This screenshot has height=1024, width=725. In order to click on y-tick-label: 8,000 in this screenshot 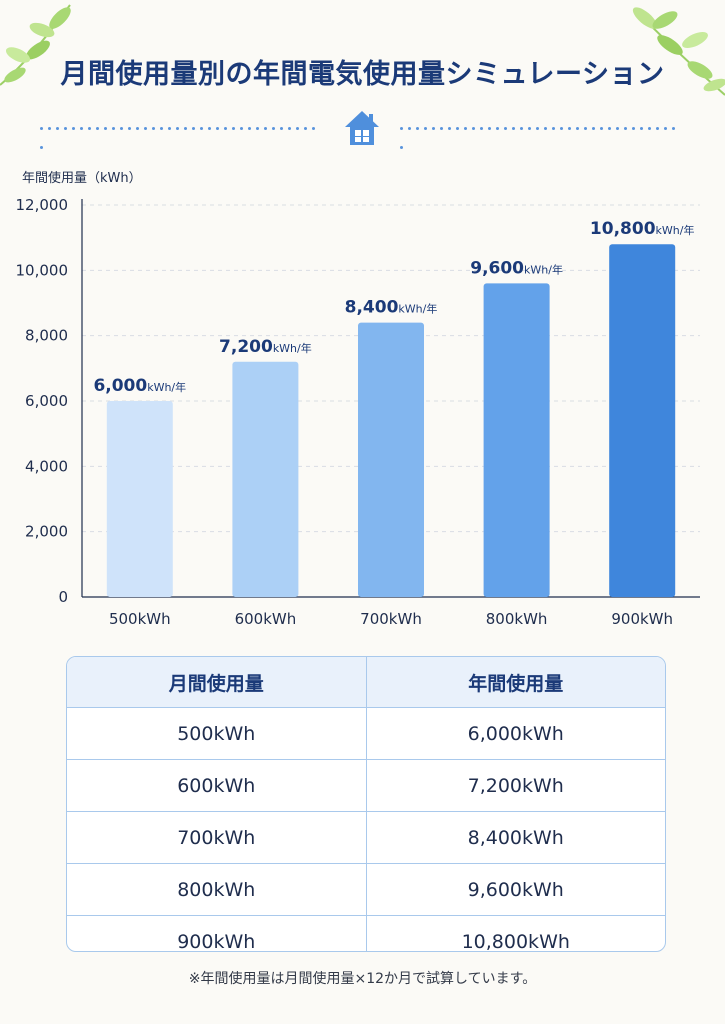, I will do `click(46, 336)`.